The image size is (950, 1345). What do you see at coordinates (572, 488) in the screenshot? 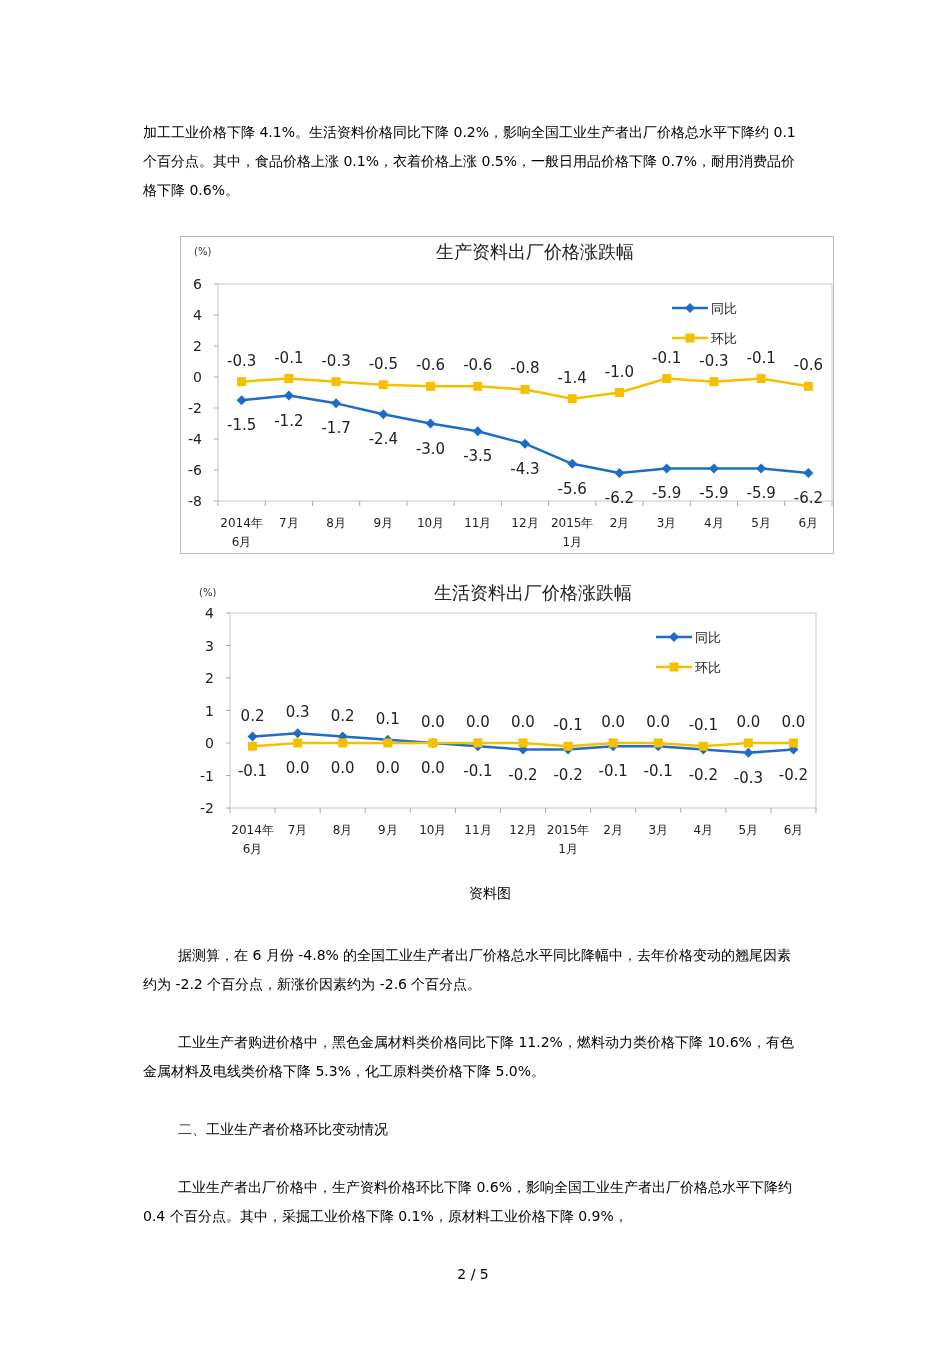
I see `data-label: -5.6` at bounding box center [572, 488].